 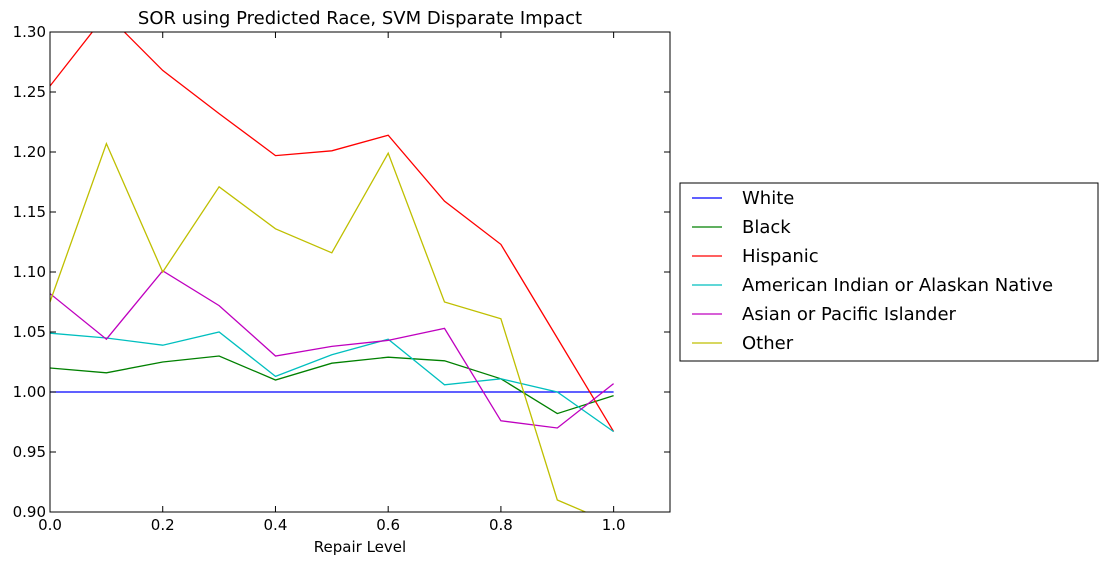 What do you see at coordinates (360, 547) in the screenshot?
I see `x-axis-title: Repair Level` at bounding box center [360, 547].